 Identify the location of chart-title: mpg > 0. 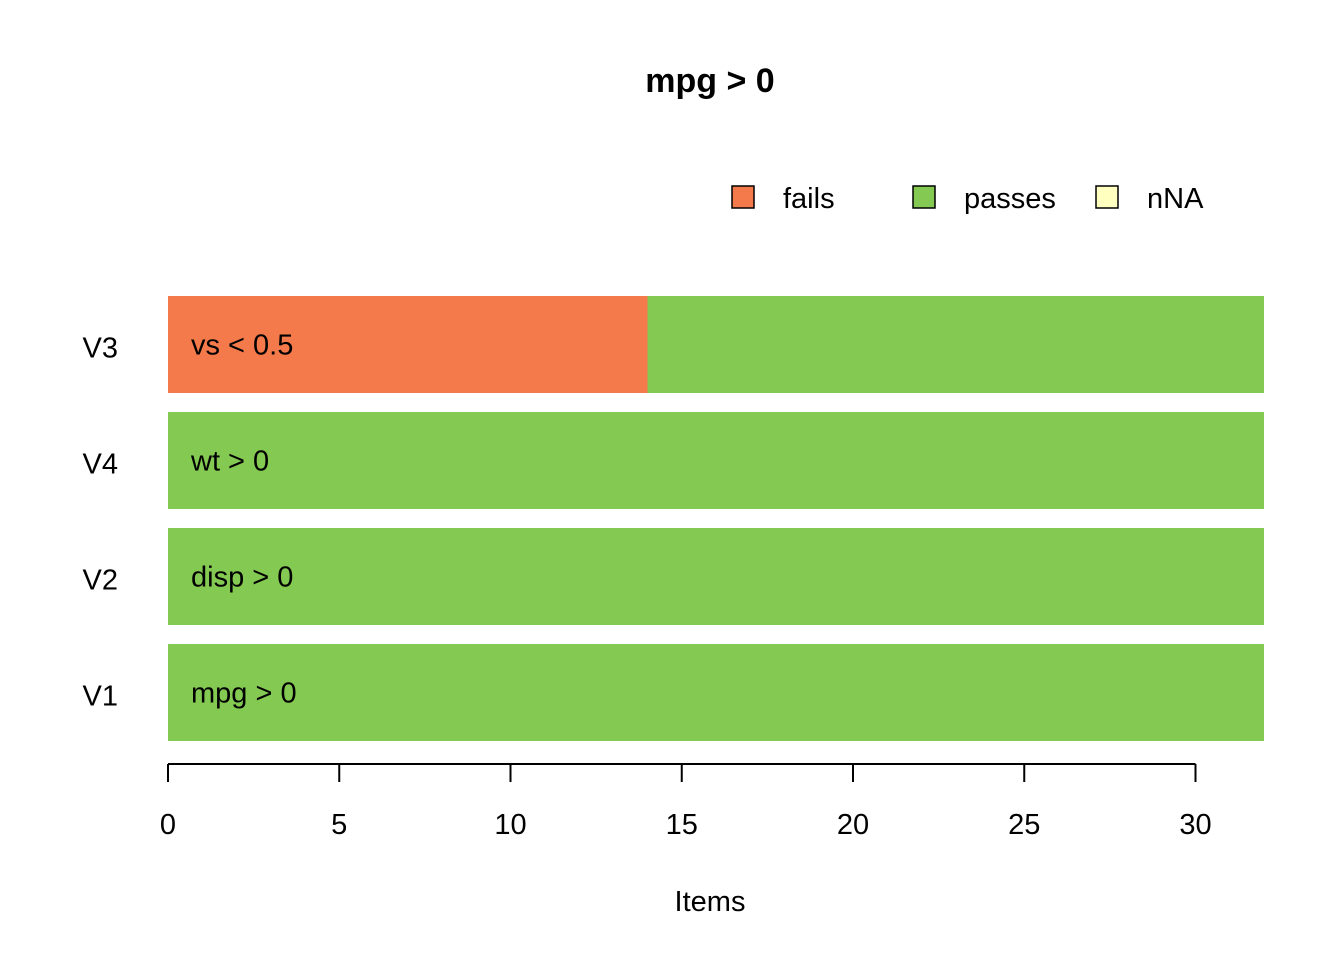
(709, 81).